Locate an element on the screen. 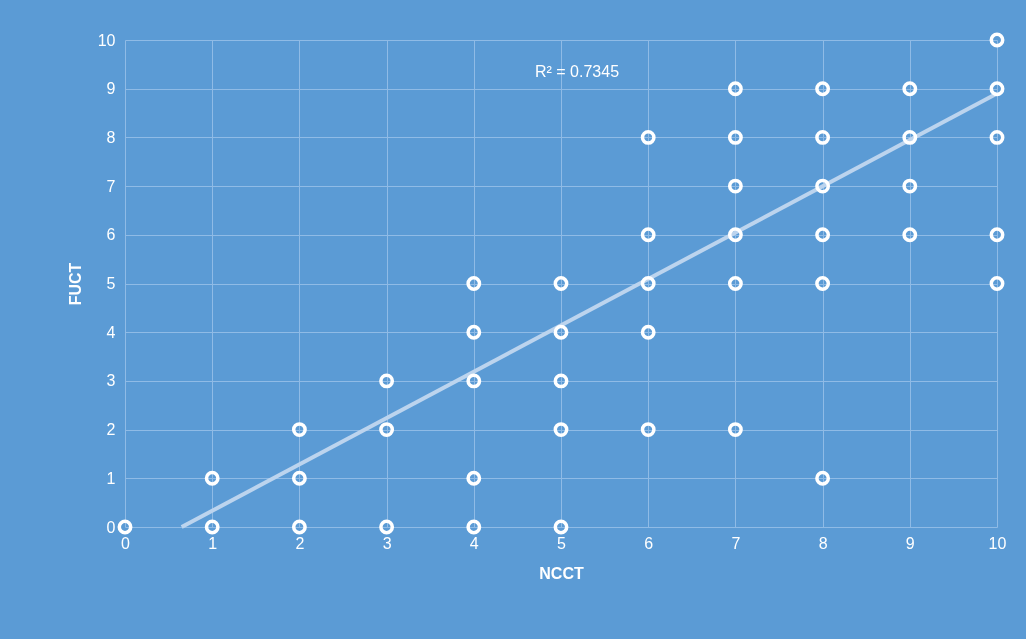 This screenshot has height=639, width=1026. x-tick-label: 10 is located at coordinates (997, 543).